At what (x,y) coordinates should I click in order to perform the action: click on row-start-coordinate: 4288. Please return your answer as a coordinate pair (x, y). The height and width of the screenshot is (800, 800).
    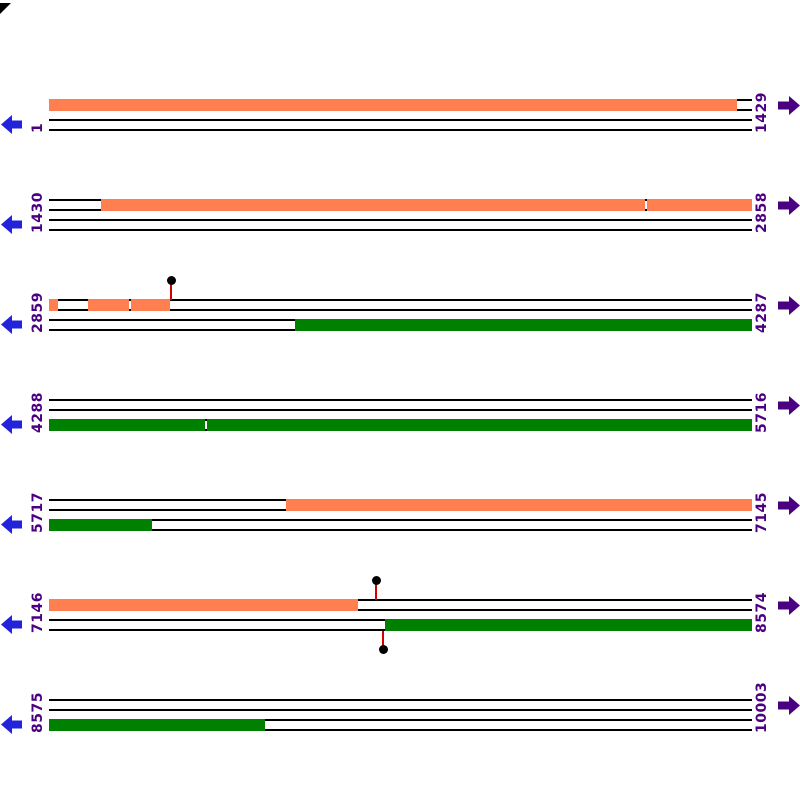
    Looking at the image, I should click on (38, 412).